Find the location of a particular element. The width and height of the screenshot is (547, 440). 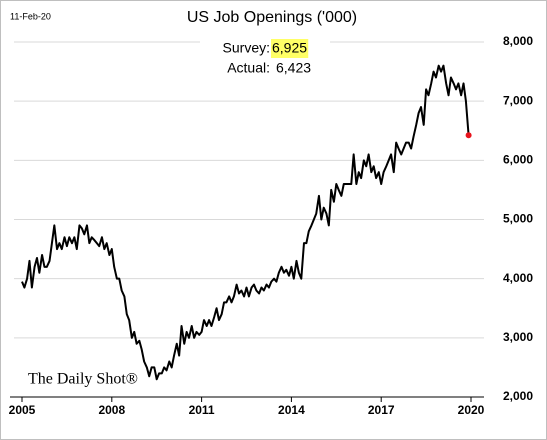

survey-value: 6,925 is located at coordinates (289, 48).